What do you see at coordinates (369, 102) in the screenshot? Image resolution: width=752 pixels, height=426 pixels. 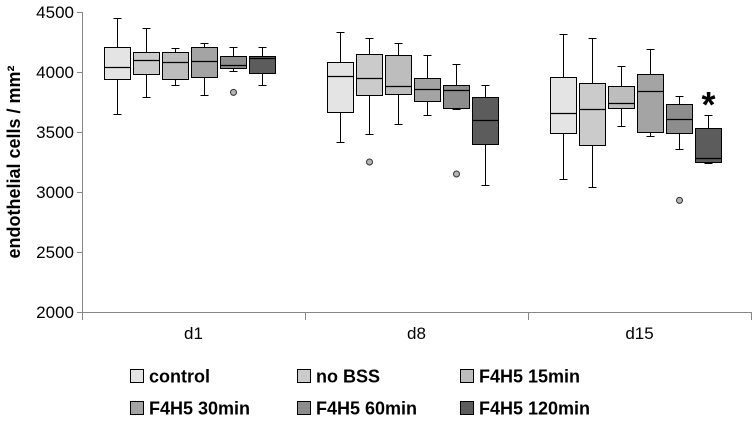 I see `box-group-d8-no-bss` at bounding box center [369, 102].